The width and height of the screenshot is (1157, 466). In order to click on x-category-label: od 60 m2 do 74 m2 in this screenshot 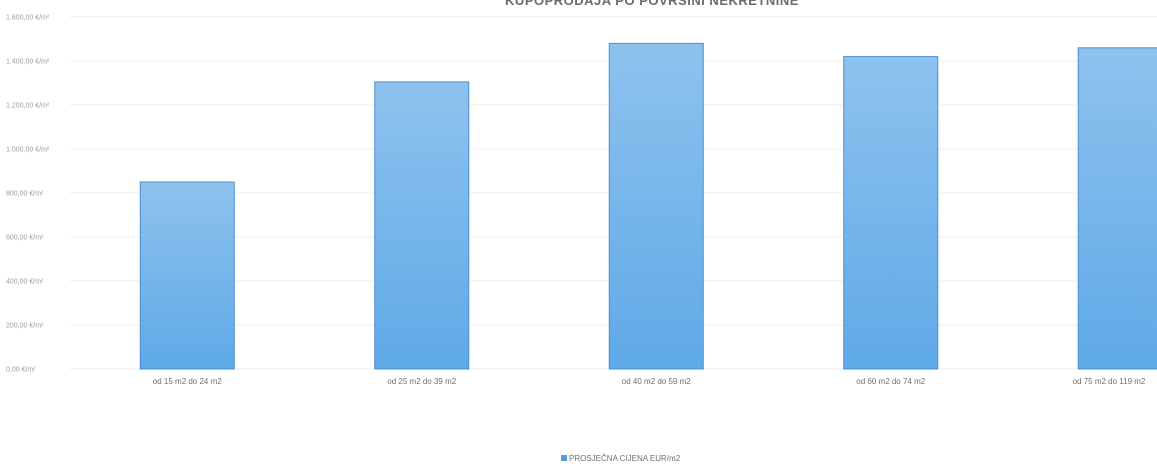, I will do `click(890, 381)`.